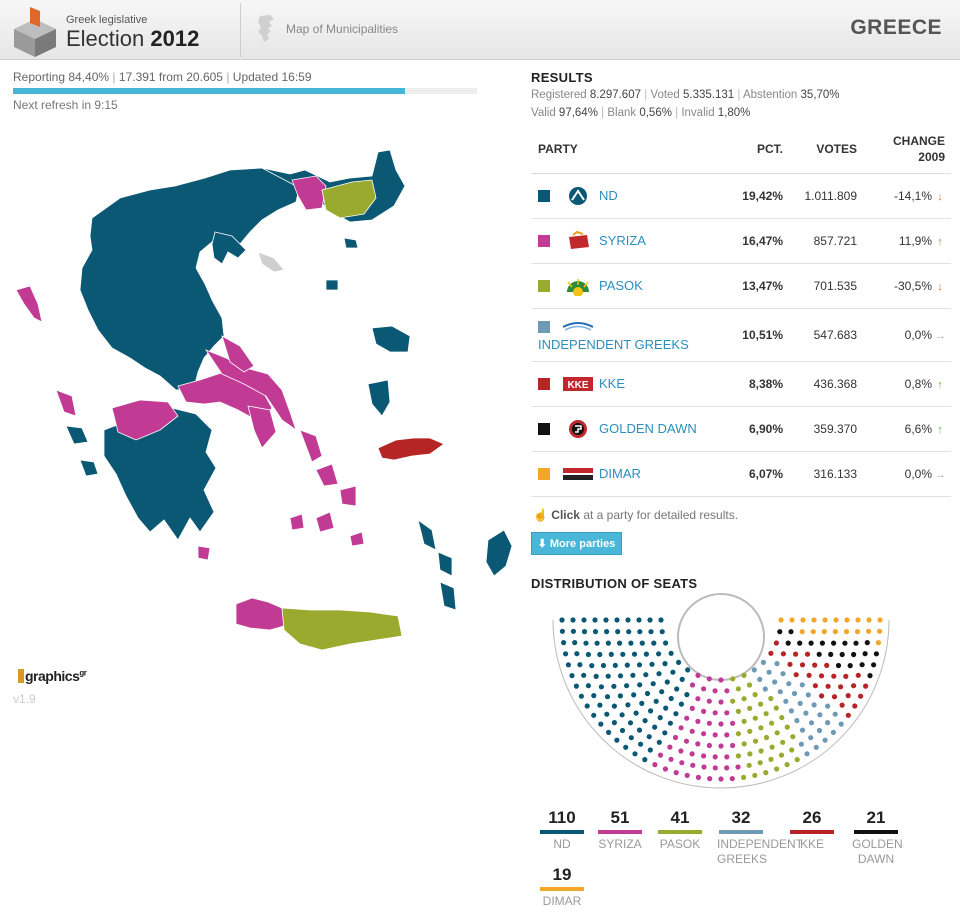 This screenshot has width=960, height=914. Describe the element at coordinates (77, 435) in the screenshot. I see `map-region-kefalonia` at that location.